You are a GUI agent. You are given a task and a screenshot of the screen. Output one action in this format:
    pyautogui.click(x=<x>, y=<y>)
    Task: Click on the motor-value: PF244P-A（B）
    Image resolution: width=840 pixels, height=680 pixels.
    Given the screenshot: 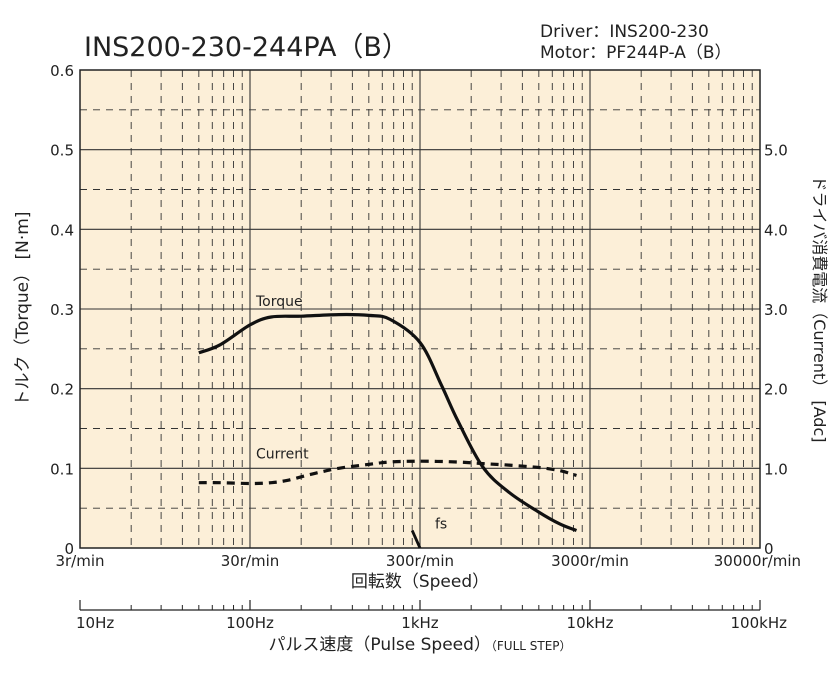 What is the action you would take?
    pyautogui.click(x=668, y=53)
    